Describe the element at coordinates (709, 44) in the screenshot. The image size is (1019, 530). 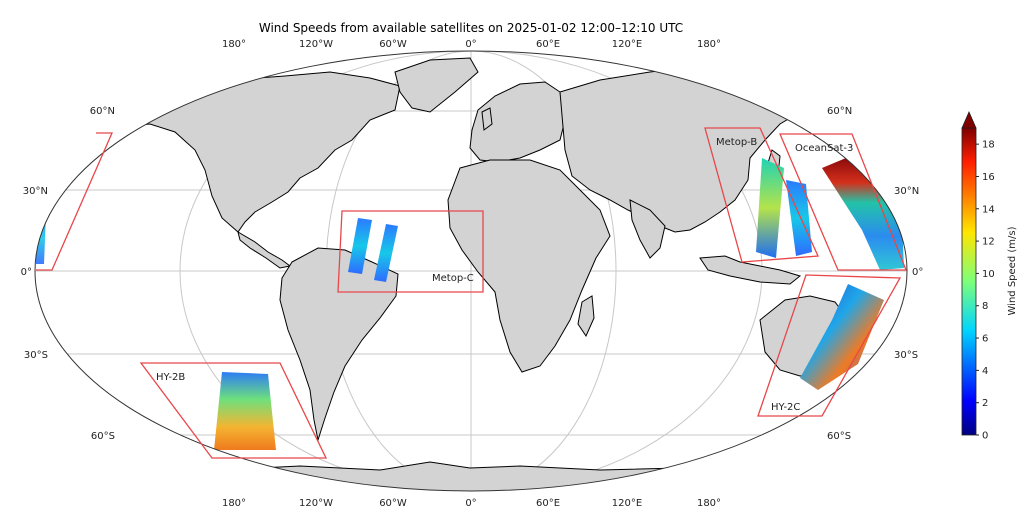
I see `lon-top-180e: 180°` at that location.